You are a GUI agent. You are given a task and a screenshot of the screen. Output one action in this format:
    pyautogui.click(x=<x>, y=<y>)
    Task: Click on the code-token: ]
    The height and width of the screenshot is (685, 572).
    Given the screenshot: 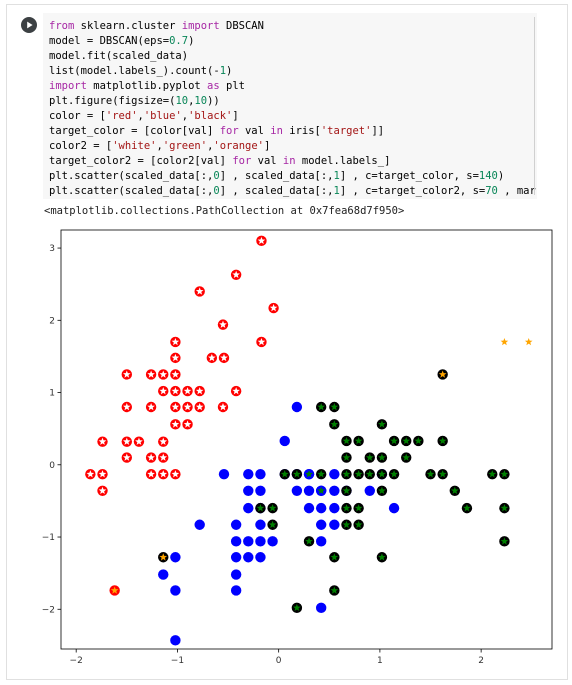 What is the action you would take?
    pyautogui.click(x=235, y=116)
    